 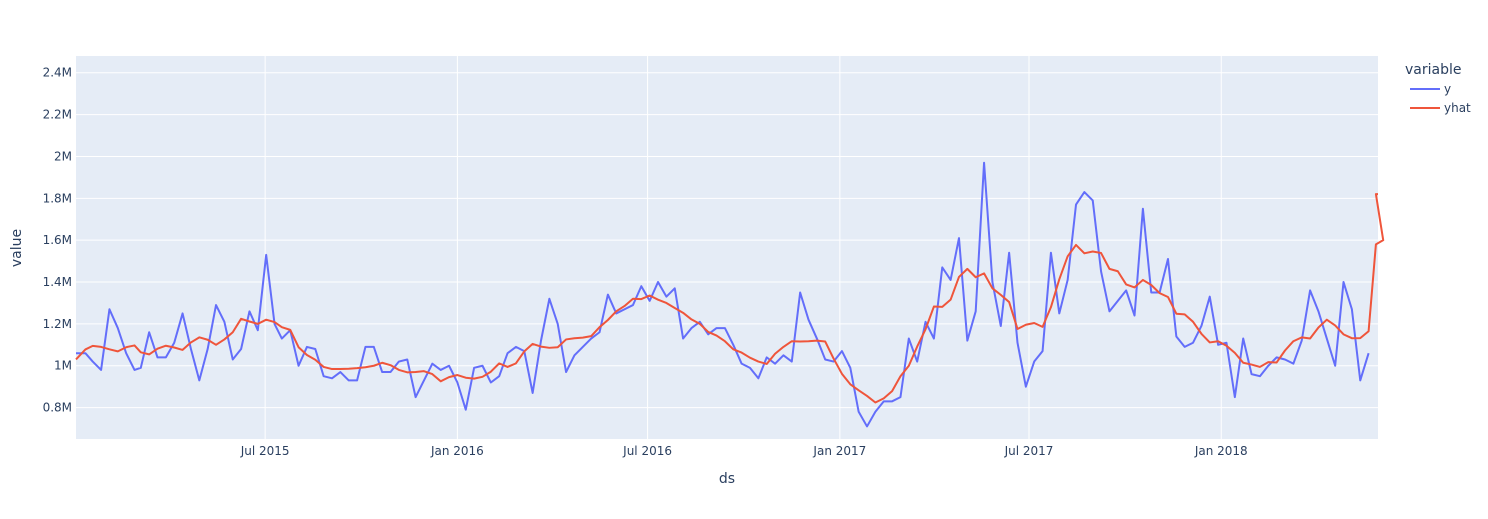 I want to click on x-tick-label: Jan 2016, so click(x=457, y=451).